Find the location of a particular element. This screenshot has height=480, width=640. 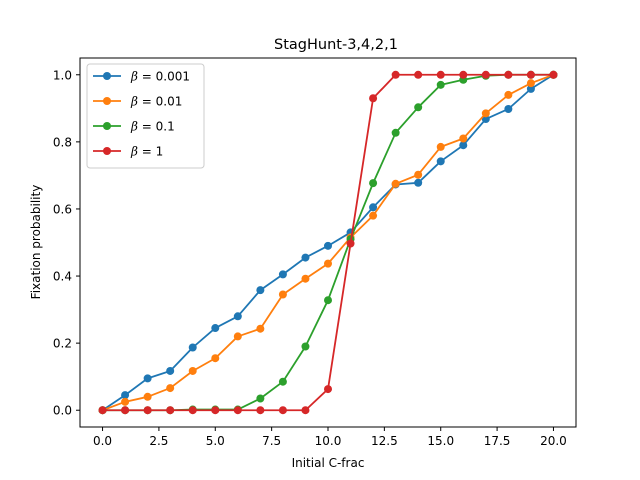

y-tick-label: 0.2 is located at coordinates (62, 344).